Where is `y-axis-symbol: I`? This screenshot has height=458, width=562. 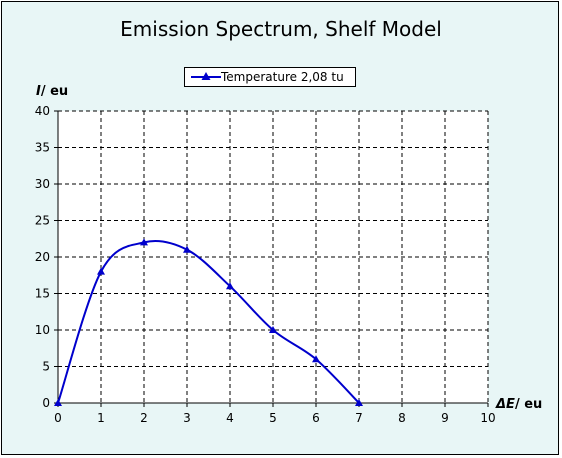 y-axis-symbol: I is located at coordinates (38, 91).